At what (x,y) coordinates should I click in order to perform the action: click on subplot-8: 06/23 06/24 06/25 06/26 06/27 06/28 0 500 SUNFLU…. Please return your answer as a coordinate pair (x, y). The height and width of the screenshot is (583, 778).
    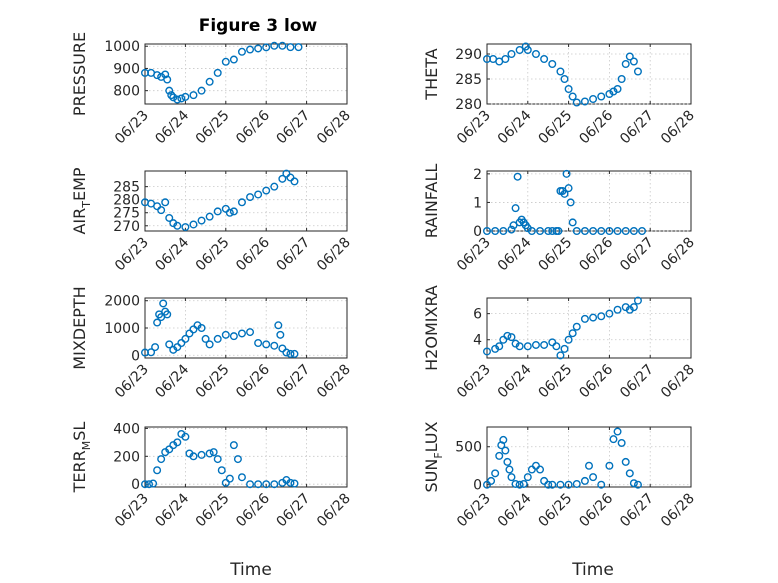
    Looking at the image, I should click on (560, 500).